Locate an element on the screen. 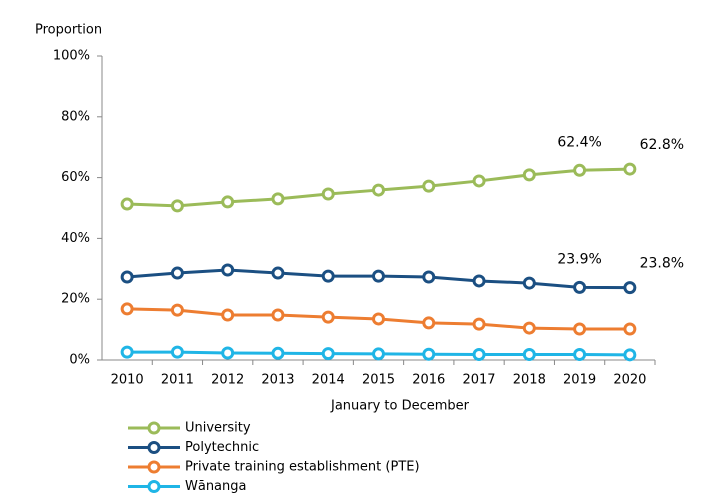  legend-label: Polytechnic is located at coordinates (222, 447).